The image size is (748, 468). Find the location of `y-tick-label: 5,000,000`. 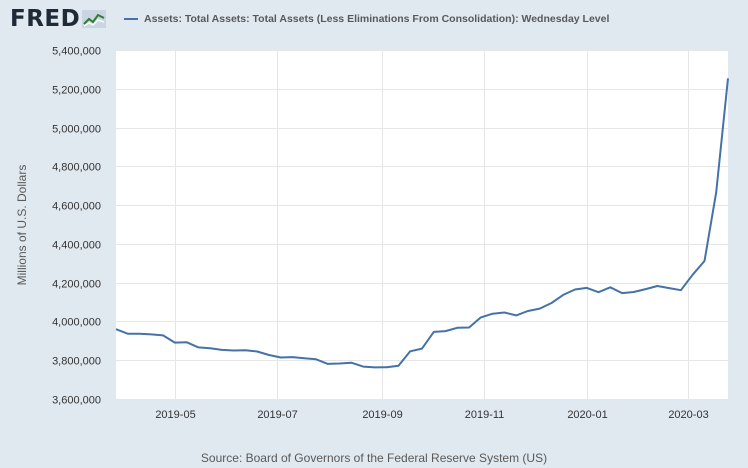

y-tick-label: 5,000,000 is located at coordinates (76, 130).